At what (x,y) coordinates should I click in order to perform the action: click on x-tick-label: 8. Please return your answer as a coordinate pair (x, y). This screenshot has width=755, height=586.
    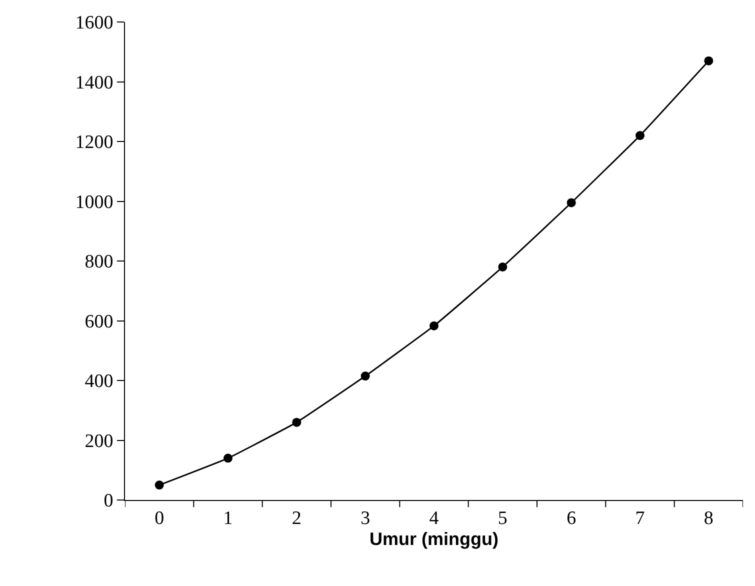
    Looking at the image, I should click on (709, 518).